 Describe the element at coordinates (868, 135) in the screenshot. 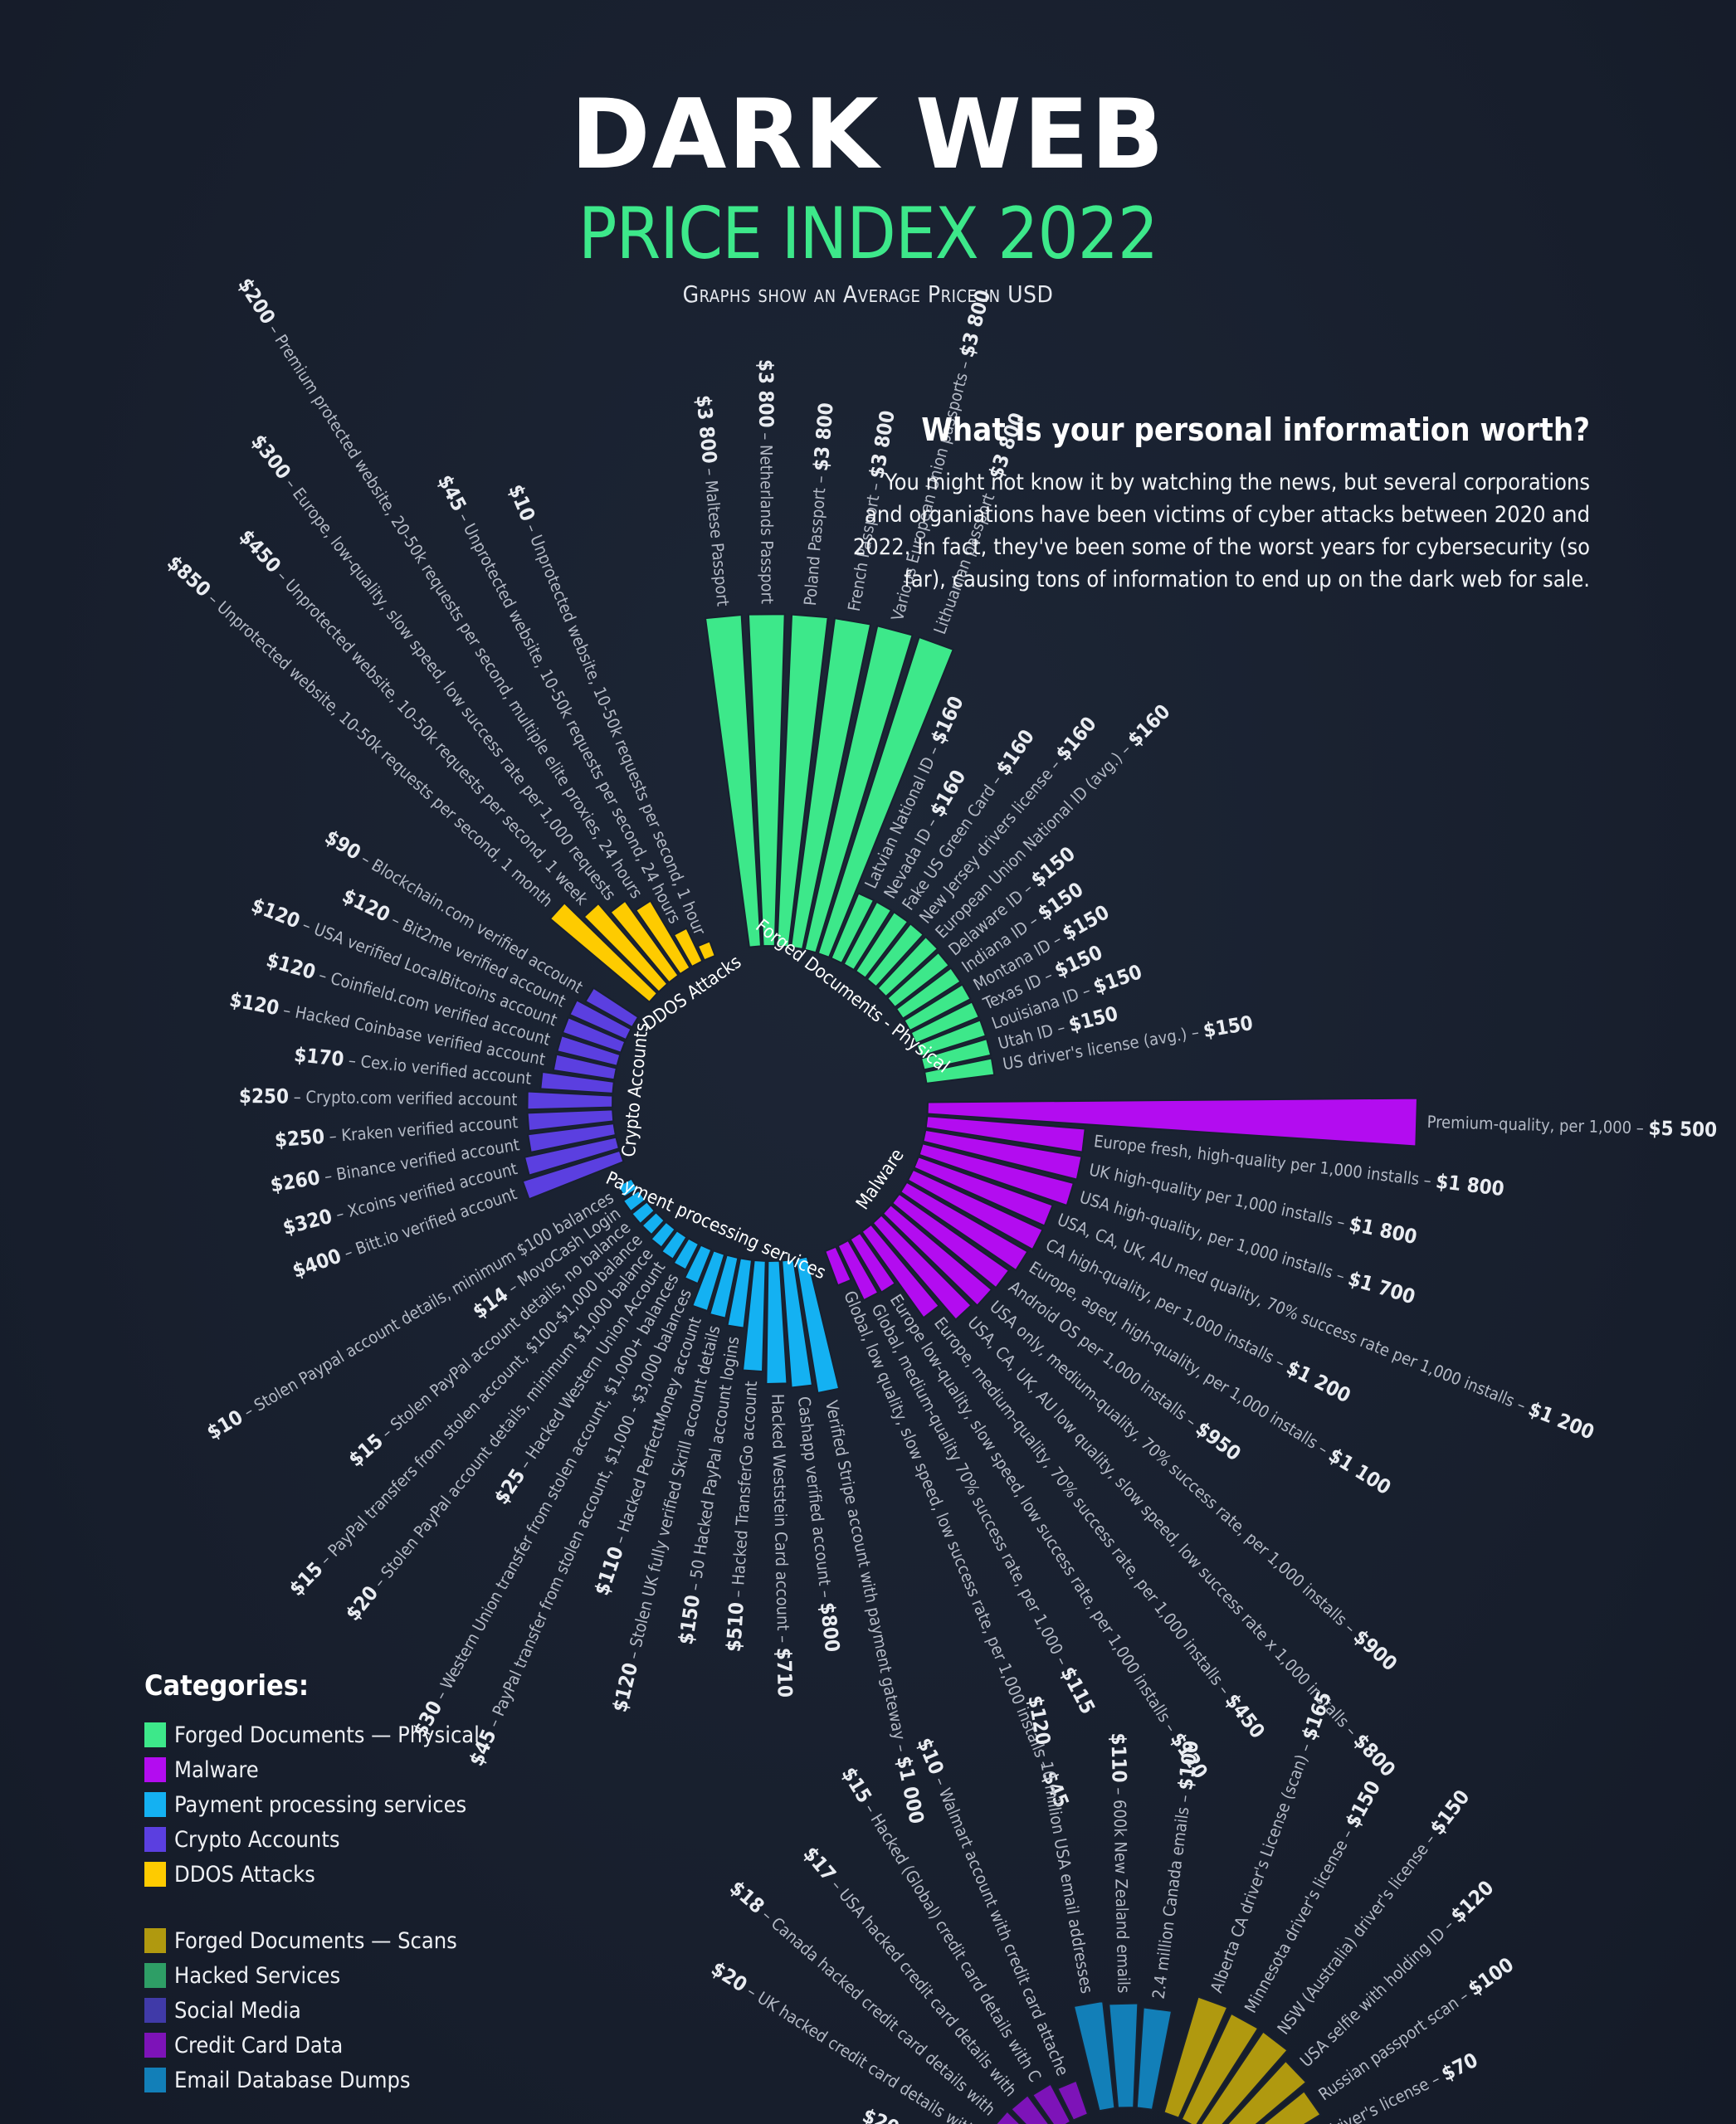

I see `page-title: DARK WEB` at that location.